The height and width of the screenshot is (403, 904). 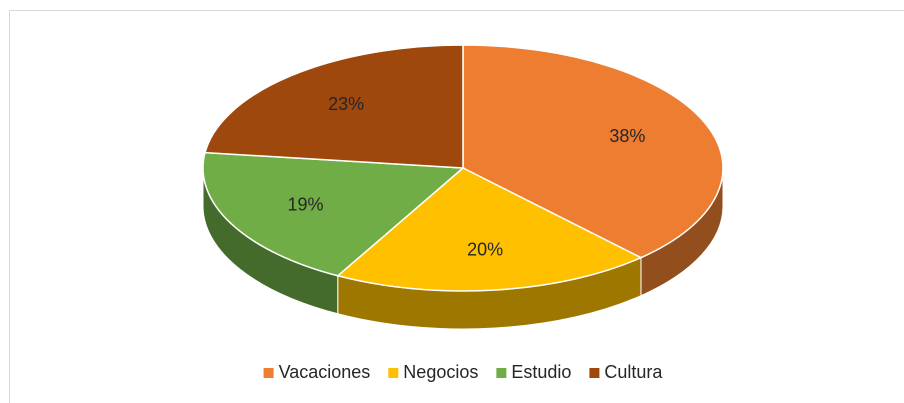 I want to click on legend-item: Cultura, so click(x=626, y=372).